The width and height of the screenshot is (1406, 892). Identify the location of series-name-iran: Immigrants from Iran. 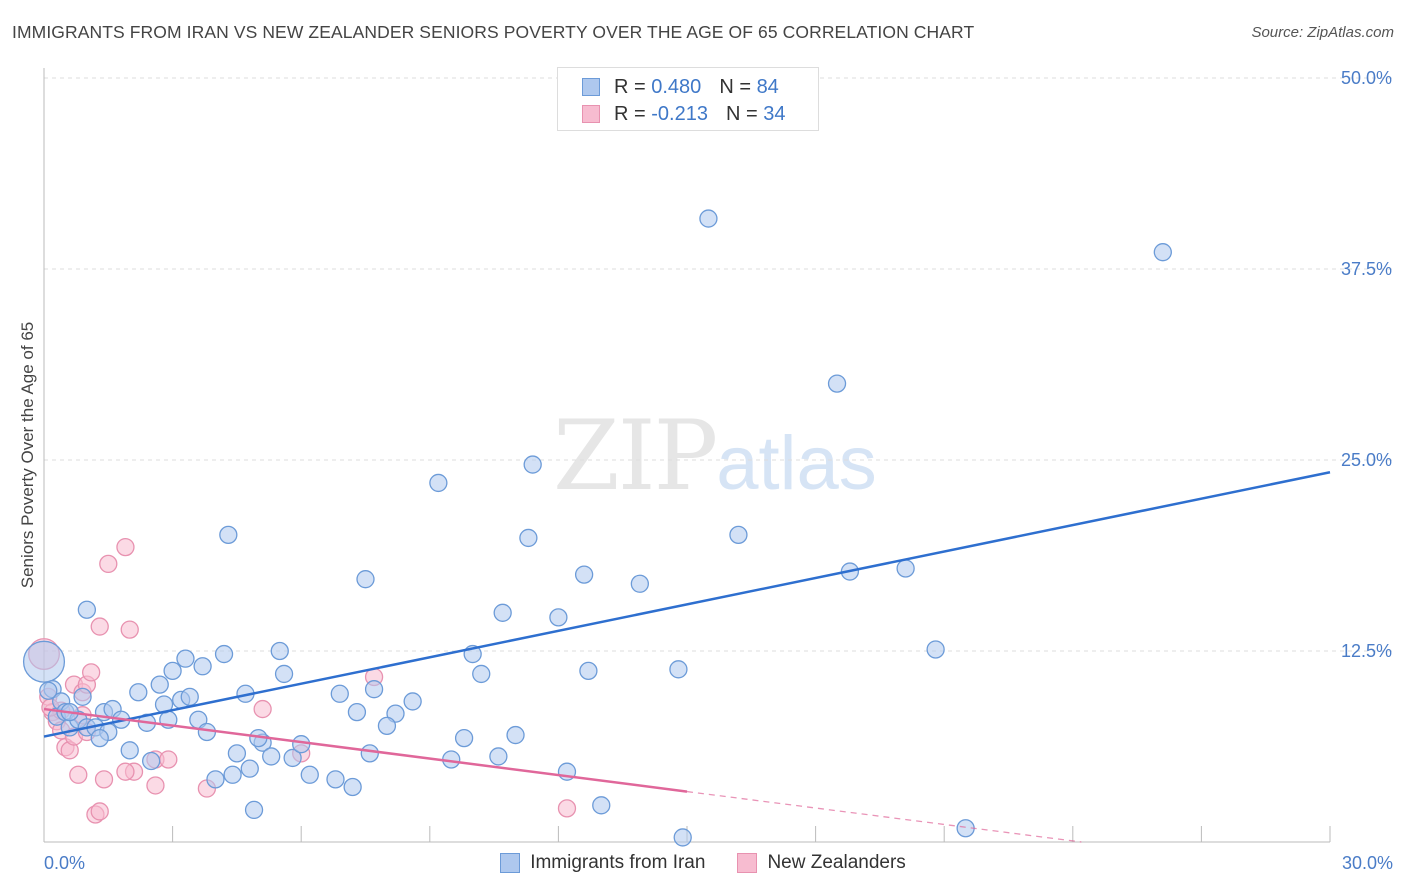
(618, 862).